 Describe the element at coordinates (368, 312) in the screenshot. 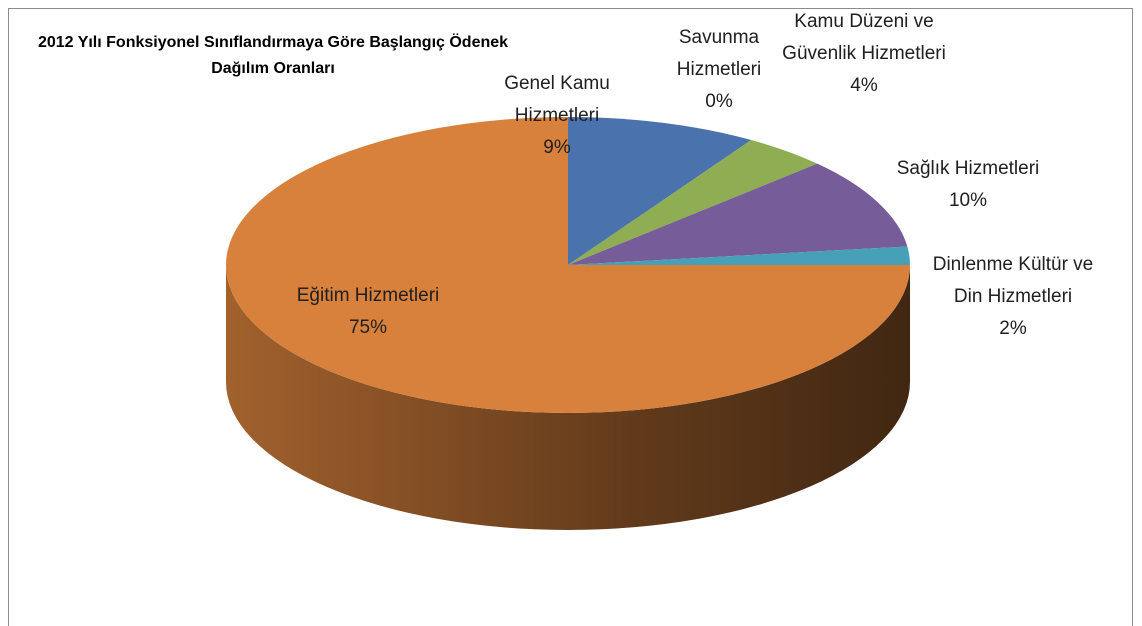

I see `data-label: Eğitim Hizmetleri 75%` at that location.